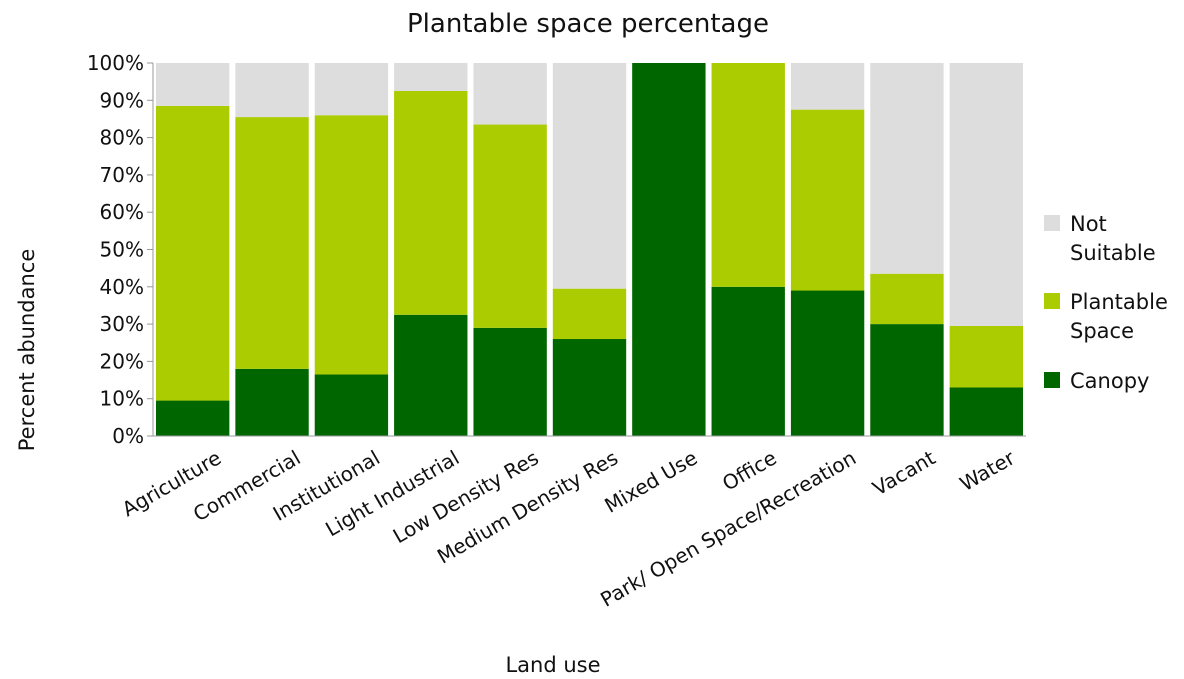 The height and width of the screenshot is (679, 1184). What do you see at coordinates (351, 89) in the screenshot?
I see `bar-not-suitable-institutional` at bounding box center [351, 89].